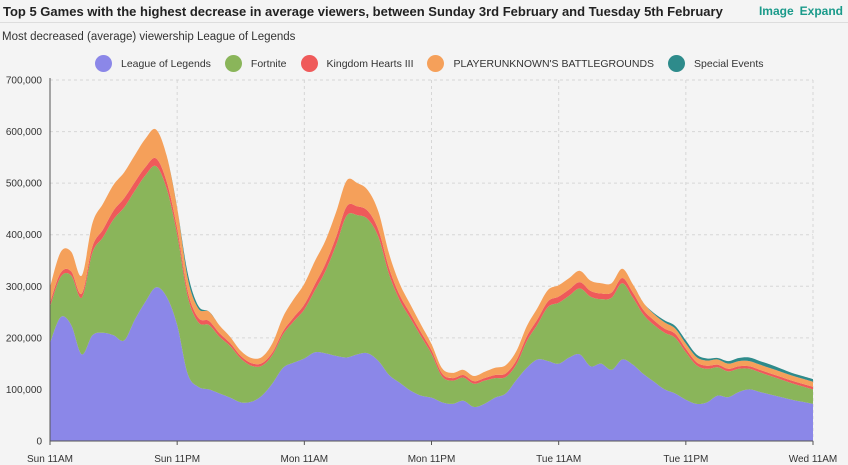  What do you see at coordinates (50, 459) in the screenshot?
I see `x-tick-label: Sun 11AM` at bounding box center [50, 459].